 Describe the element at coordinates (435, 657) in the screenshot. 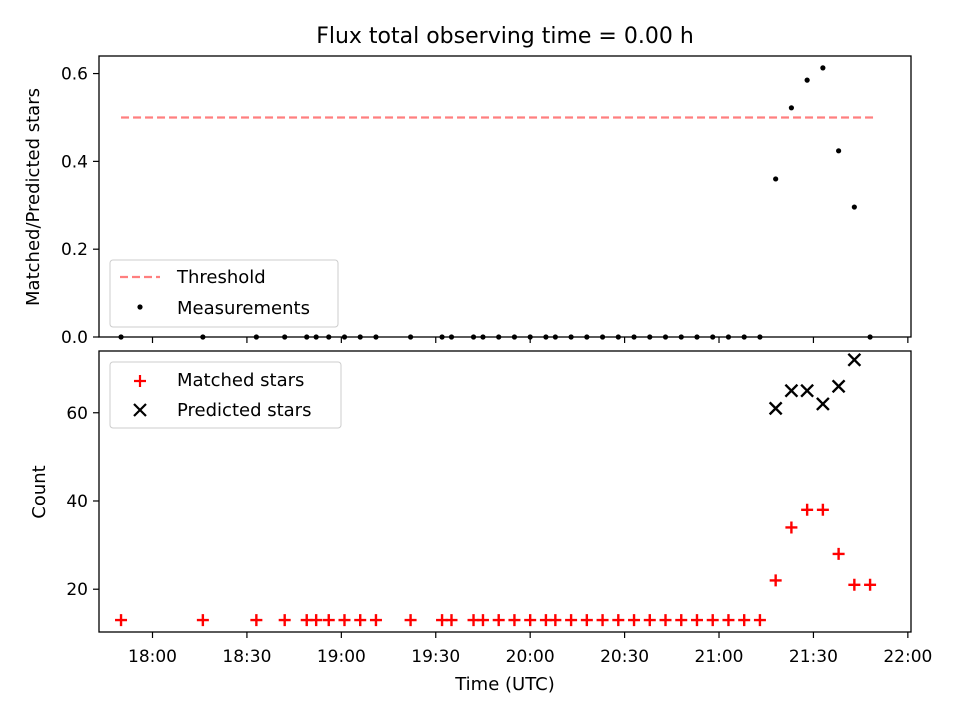

I see `x-tick-label: 19:30` at that location.